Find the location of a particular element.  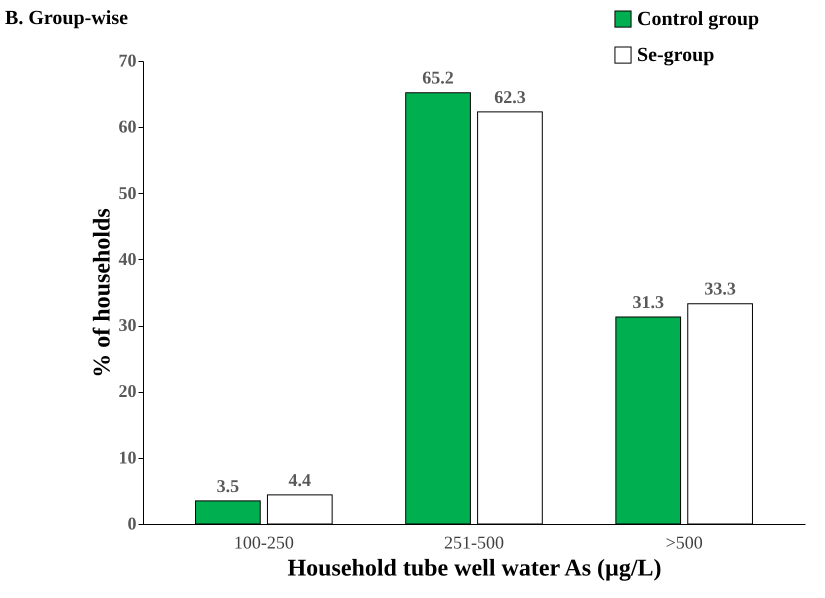

data-label: 3.5 is located at coordinates (228, 486).